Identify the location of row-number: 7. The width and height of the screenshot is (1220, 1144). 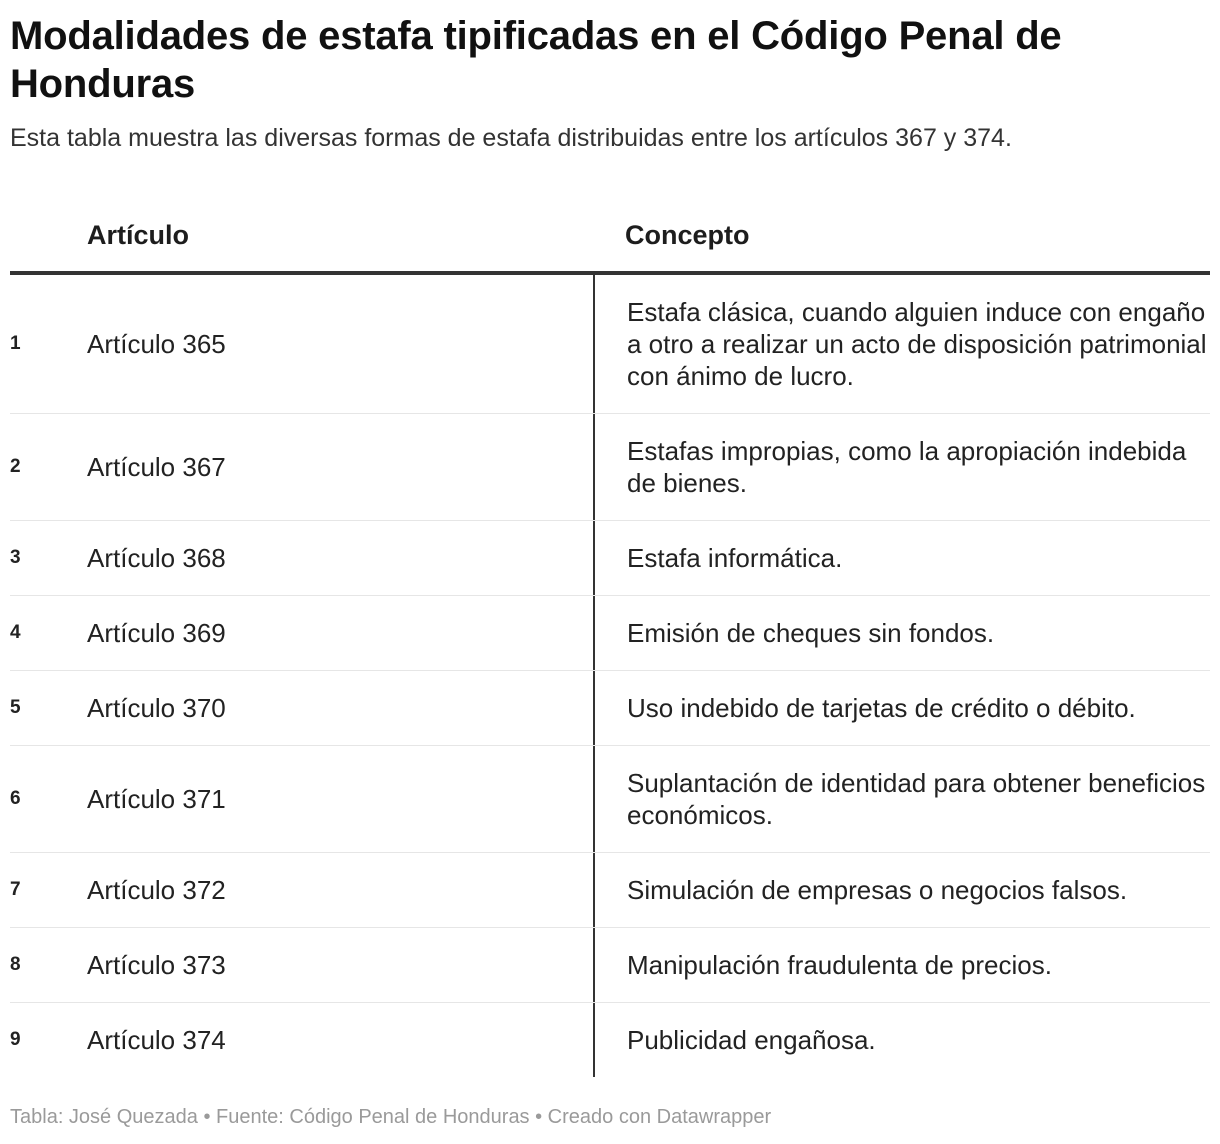
(15, 889).